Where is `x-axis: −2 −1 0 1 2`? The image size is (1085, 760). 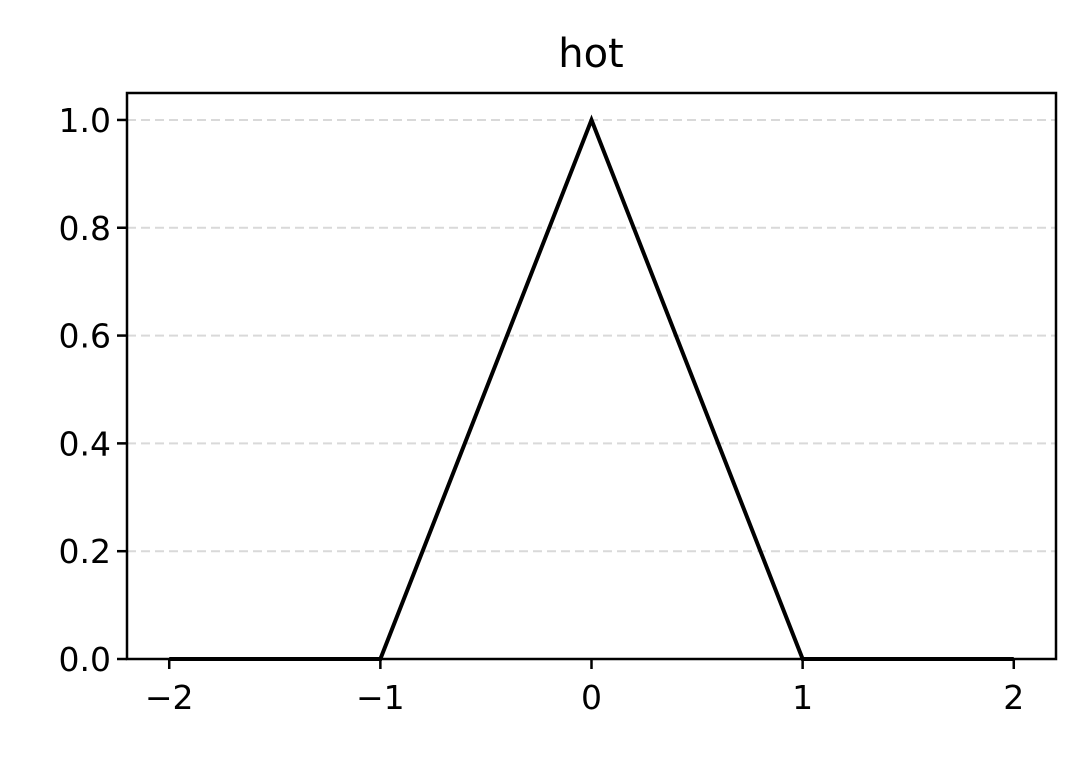 x-axis: −2 −1 0 1 2 is located at coordinates (584, 688).